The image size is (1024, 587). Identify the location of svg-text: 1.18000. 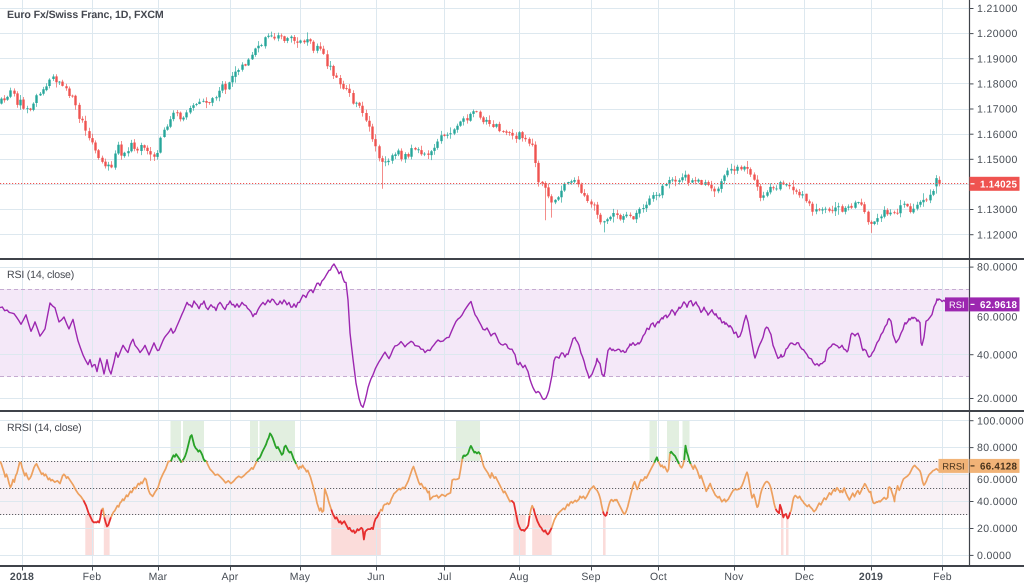
(997, 85).